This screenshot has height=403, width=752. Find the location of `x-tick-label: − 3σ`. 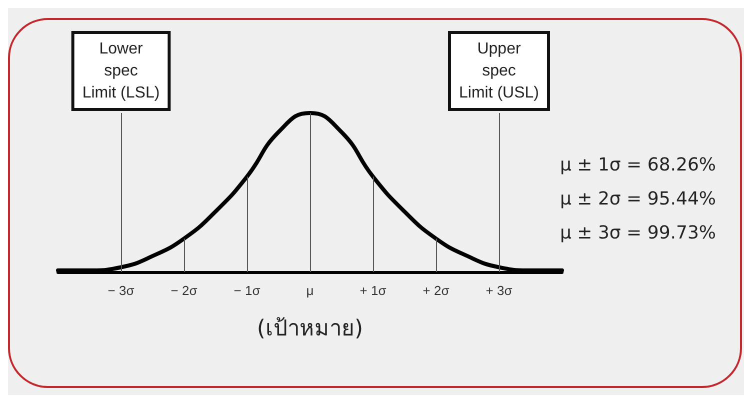

x-tick-label: − 3σ is located at coordinates (121, 290).